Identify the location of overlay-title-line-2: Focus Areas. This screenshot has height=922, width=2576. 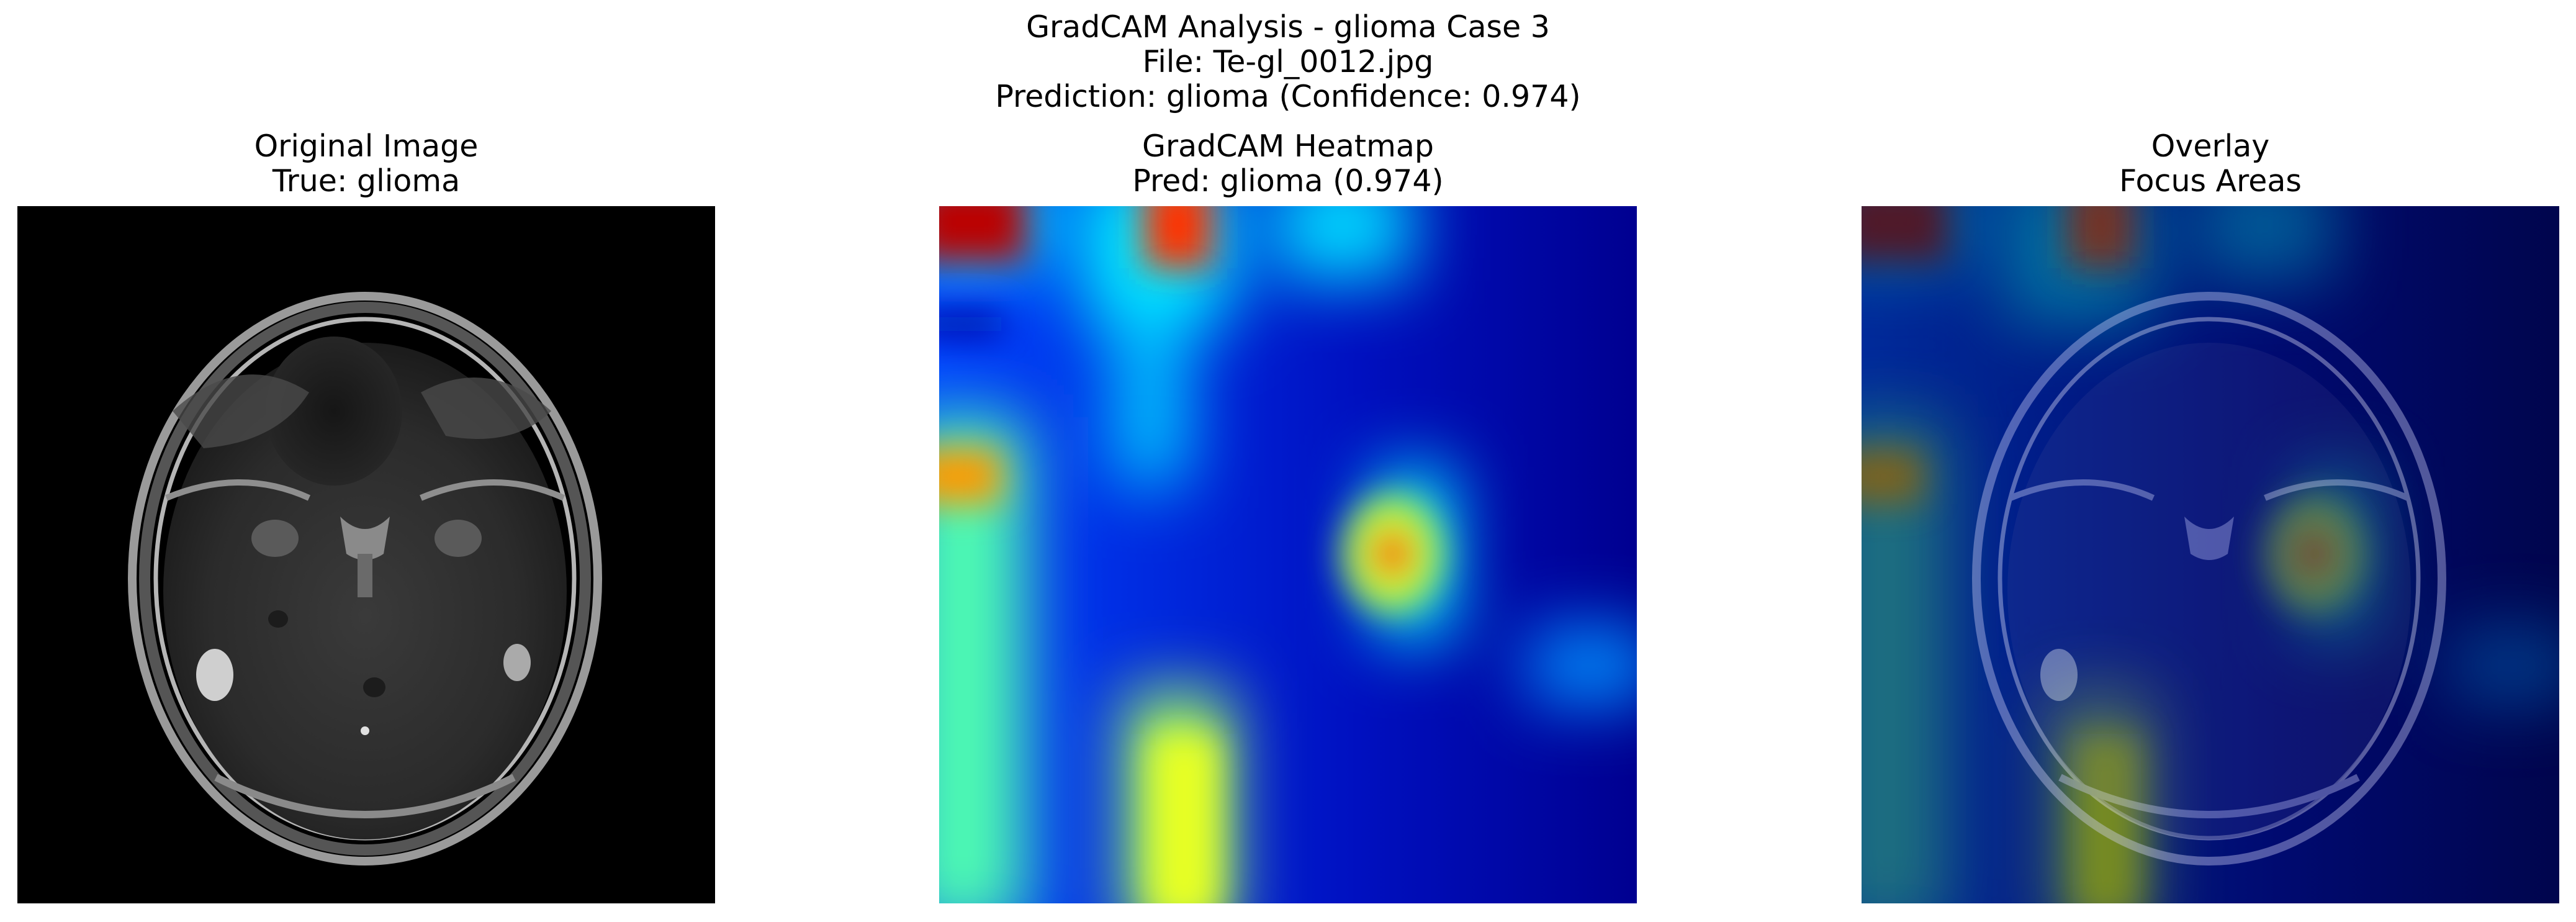
(2210, 181).